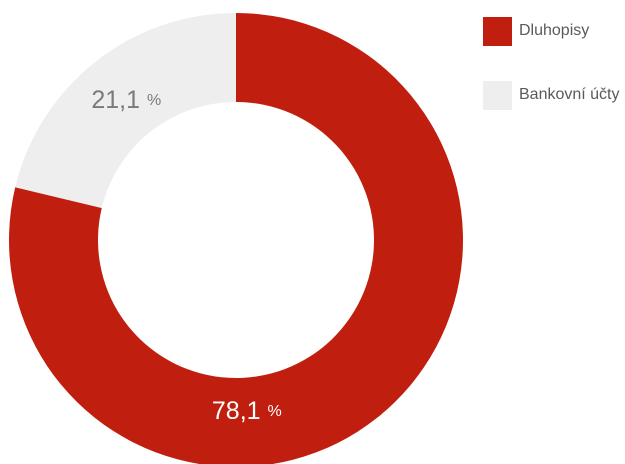  I want to click on legend-label-dluhopisy: Dluhopisy, so click(554, 31).